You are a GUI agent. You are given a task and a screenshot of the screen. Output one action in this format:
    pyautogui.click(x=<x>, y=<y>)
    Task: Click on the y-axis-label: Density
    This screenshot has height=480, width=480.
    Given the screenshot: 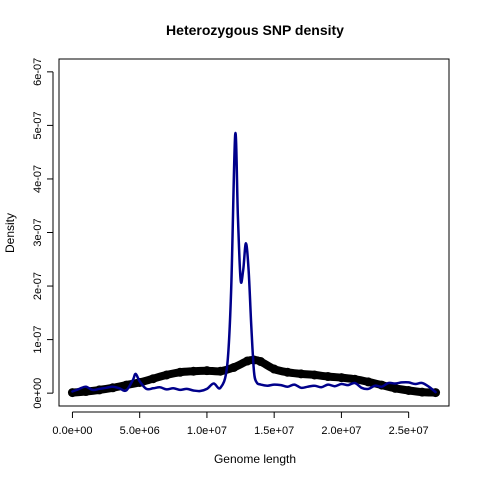 What is the action you would take?
    pyautogui.click(x=10, y=233)
    